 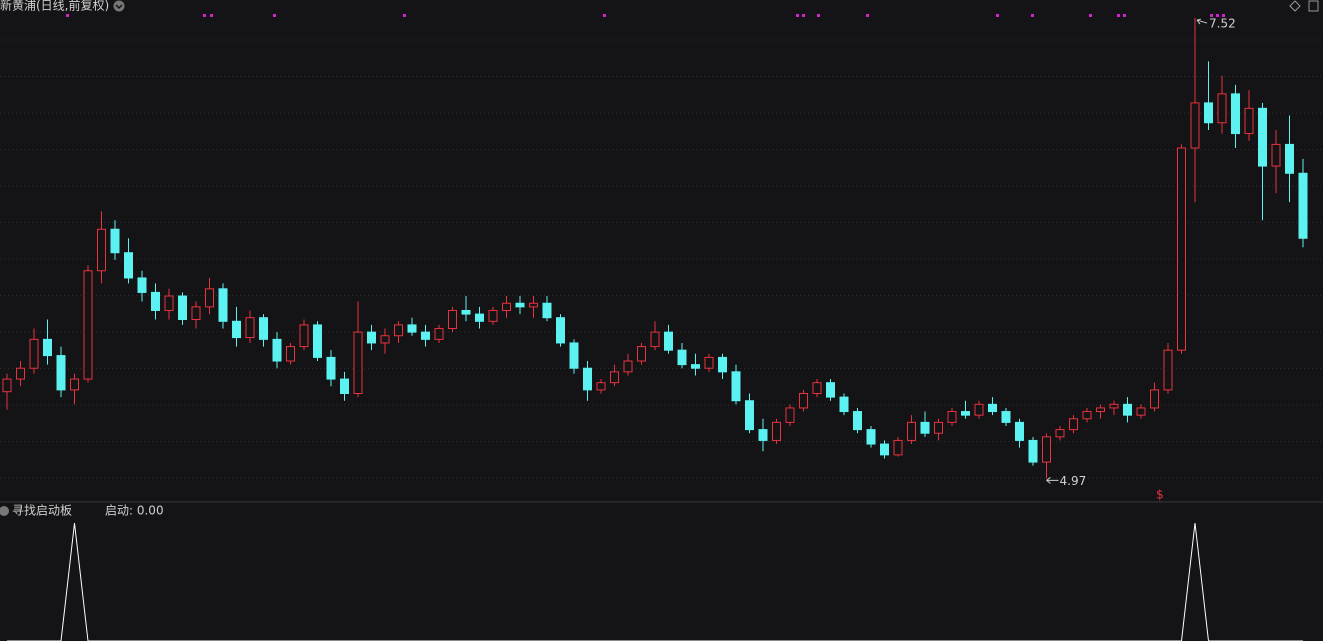 What do you see at coordinates (1222, 24) in the screenshot?
I see `high-label: 7.52` at bounding box center [1222, 24].